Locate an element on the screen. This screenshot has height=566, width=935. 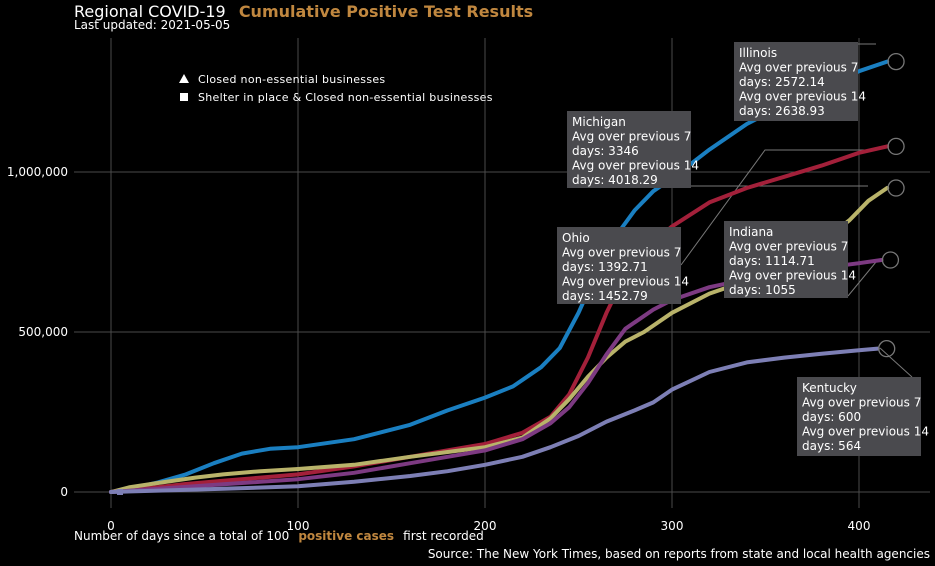
annotation-line: days: 2572.14 is located at coordinates (782, 82).